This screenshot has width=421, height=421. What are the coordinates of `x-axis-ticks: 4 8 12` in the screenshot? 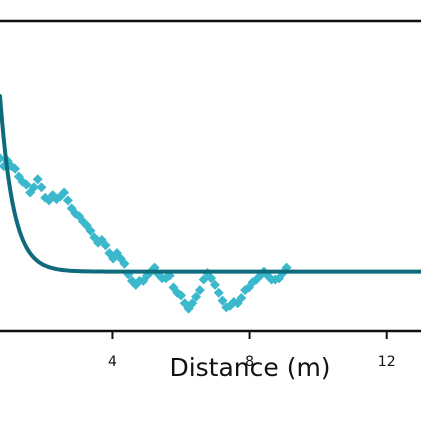 It's located at (252, 350).